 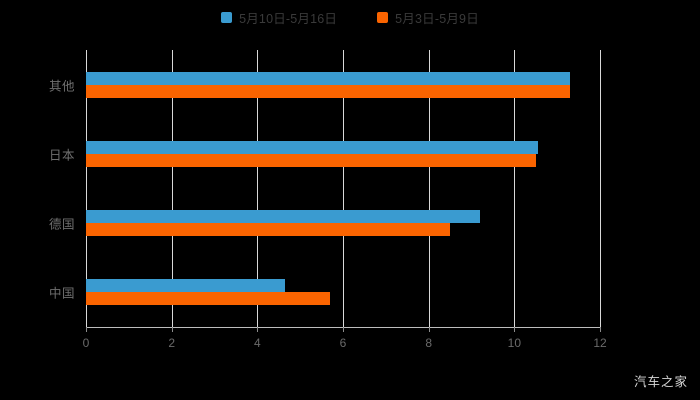 I want to click on bar-group: 中国, so click(x=324, y=292).